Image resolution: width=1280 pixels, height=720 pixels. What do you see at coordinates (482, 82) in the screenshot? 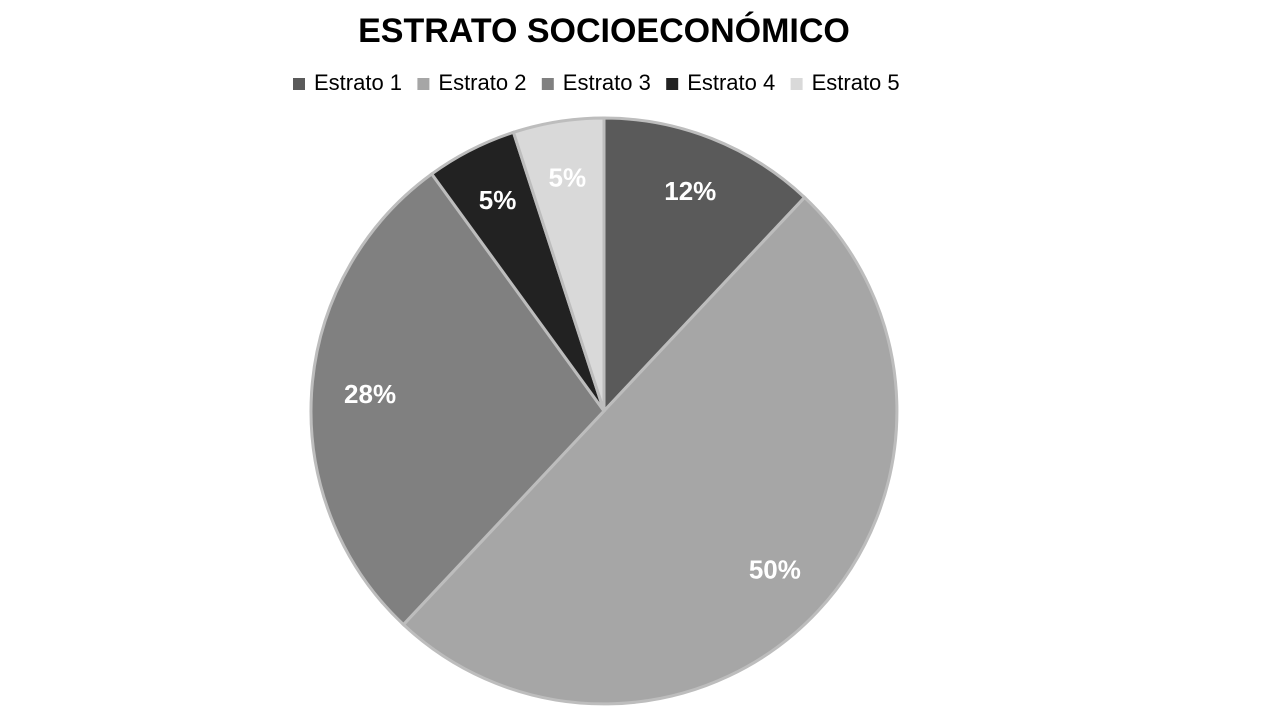
I see `legend-label: Estrato 2` at bounding box center [482, 82].